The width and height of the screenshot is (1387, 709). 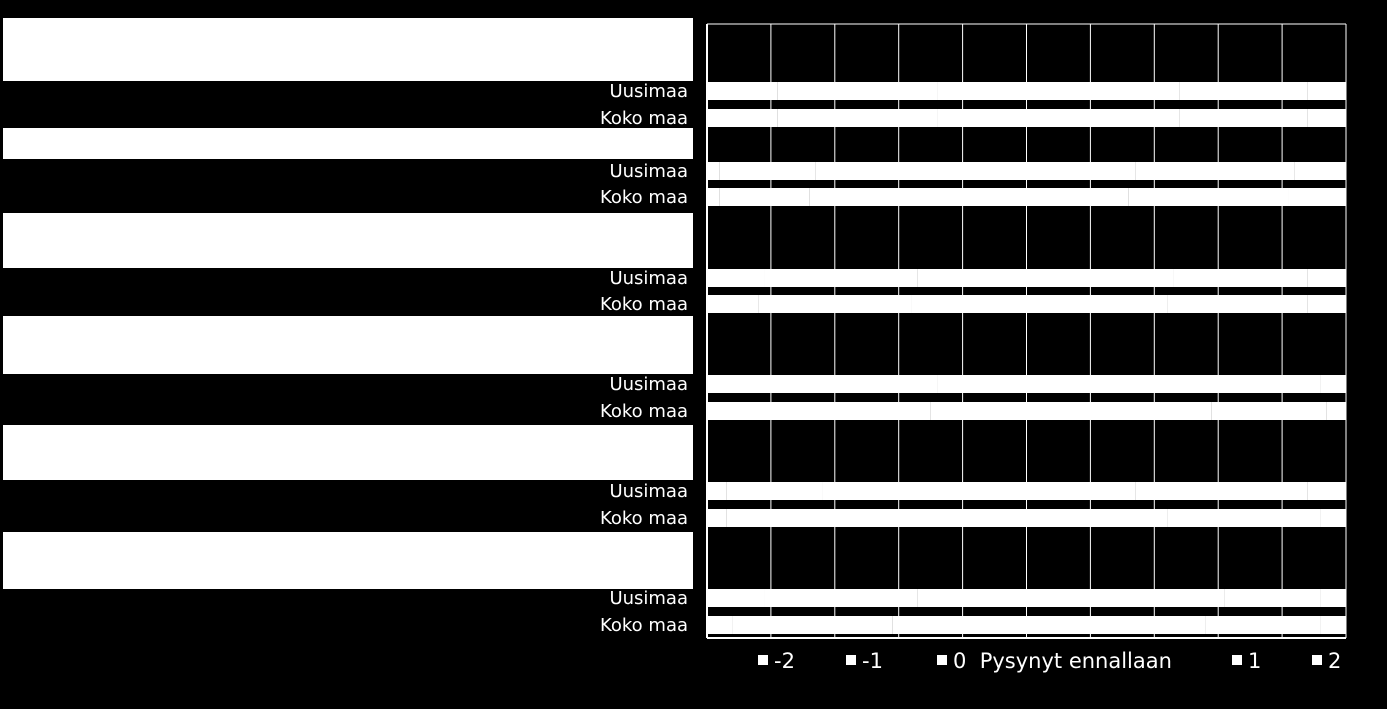 I want to click on data-label: 14, so click(x=764, y=197).